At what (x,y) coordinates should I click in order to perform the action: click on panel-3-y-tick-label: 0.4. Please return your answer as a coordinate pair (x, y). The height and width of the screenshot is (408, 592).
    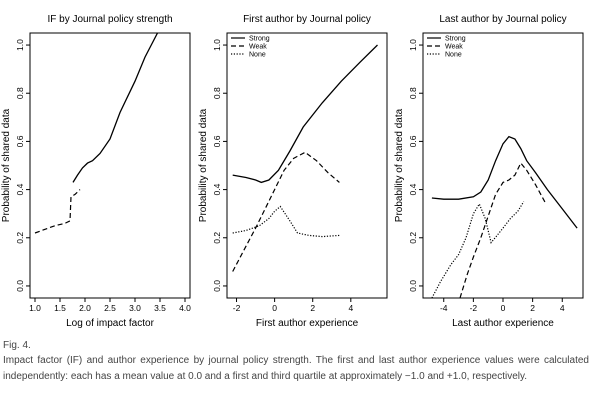
    Looking at the image, I should click on (413, 189).